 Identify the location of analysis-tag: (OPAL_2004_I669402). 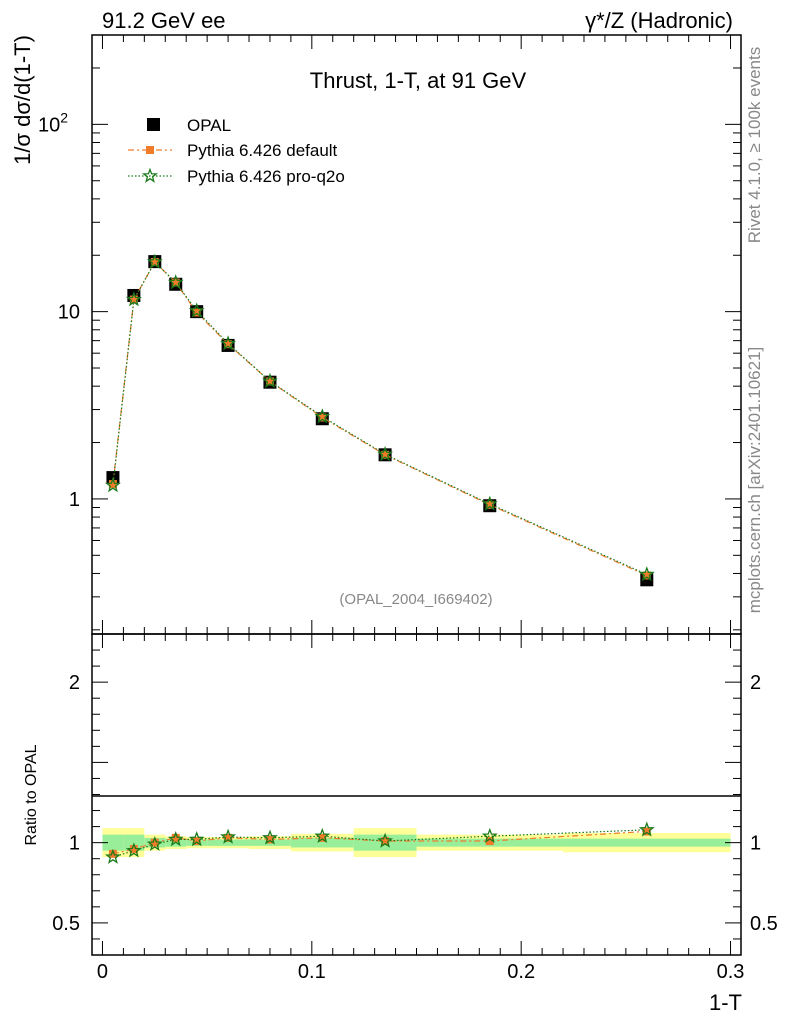
(415, 599).